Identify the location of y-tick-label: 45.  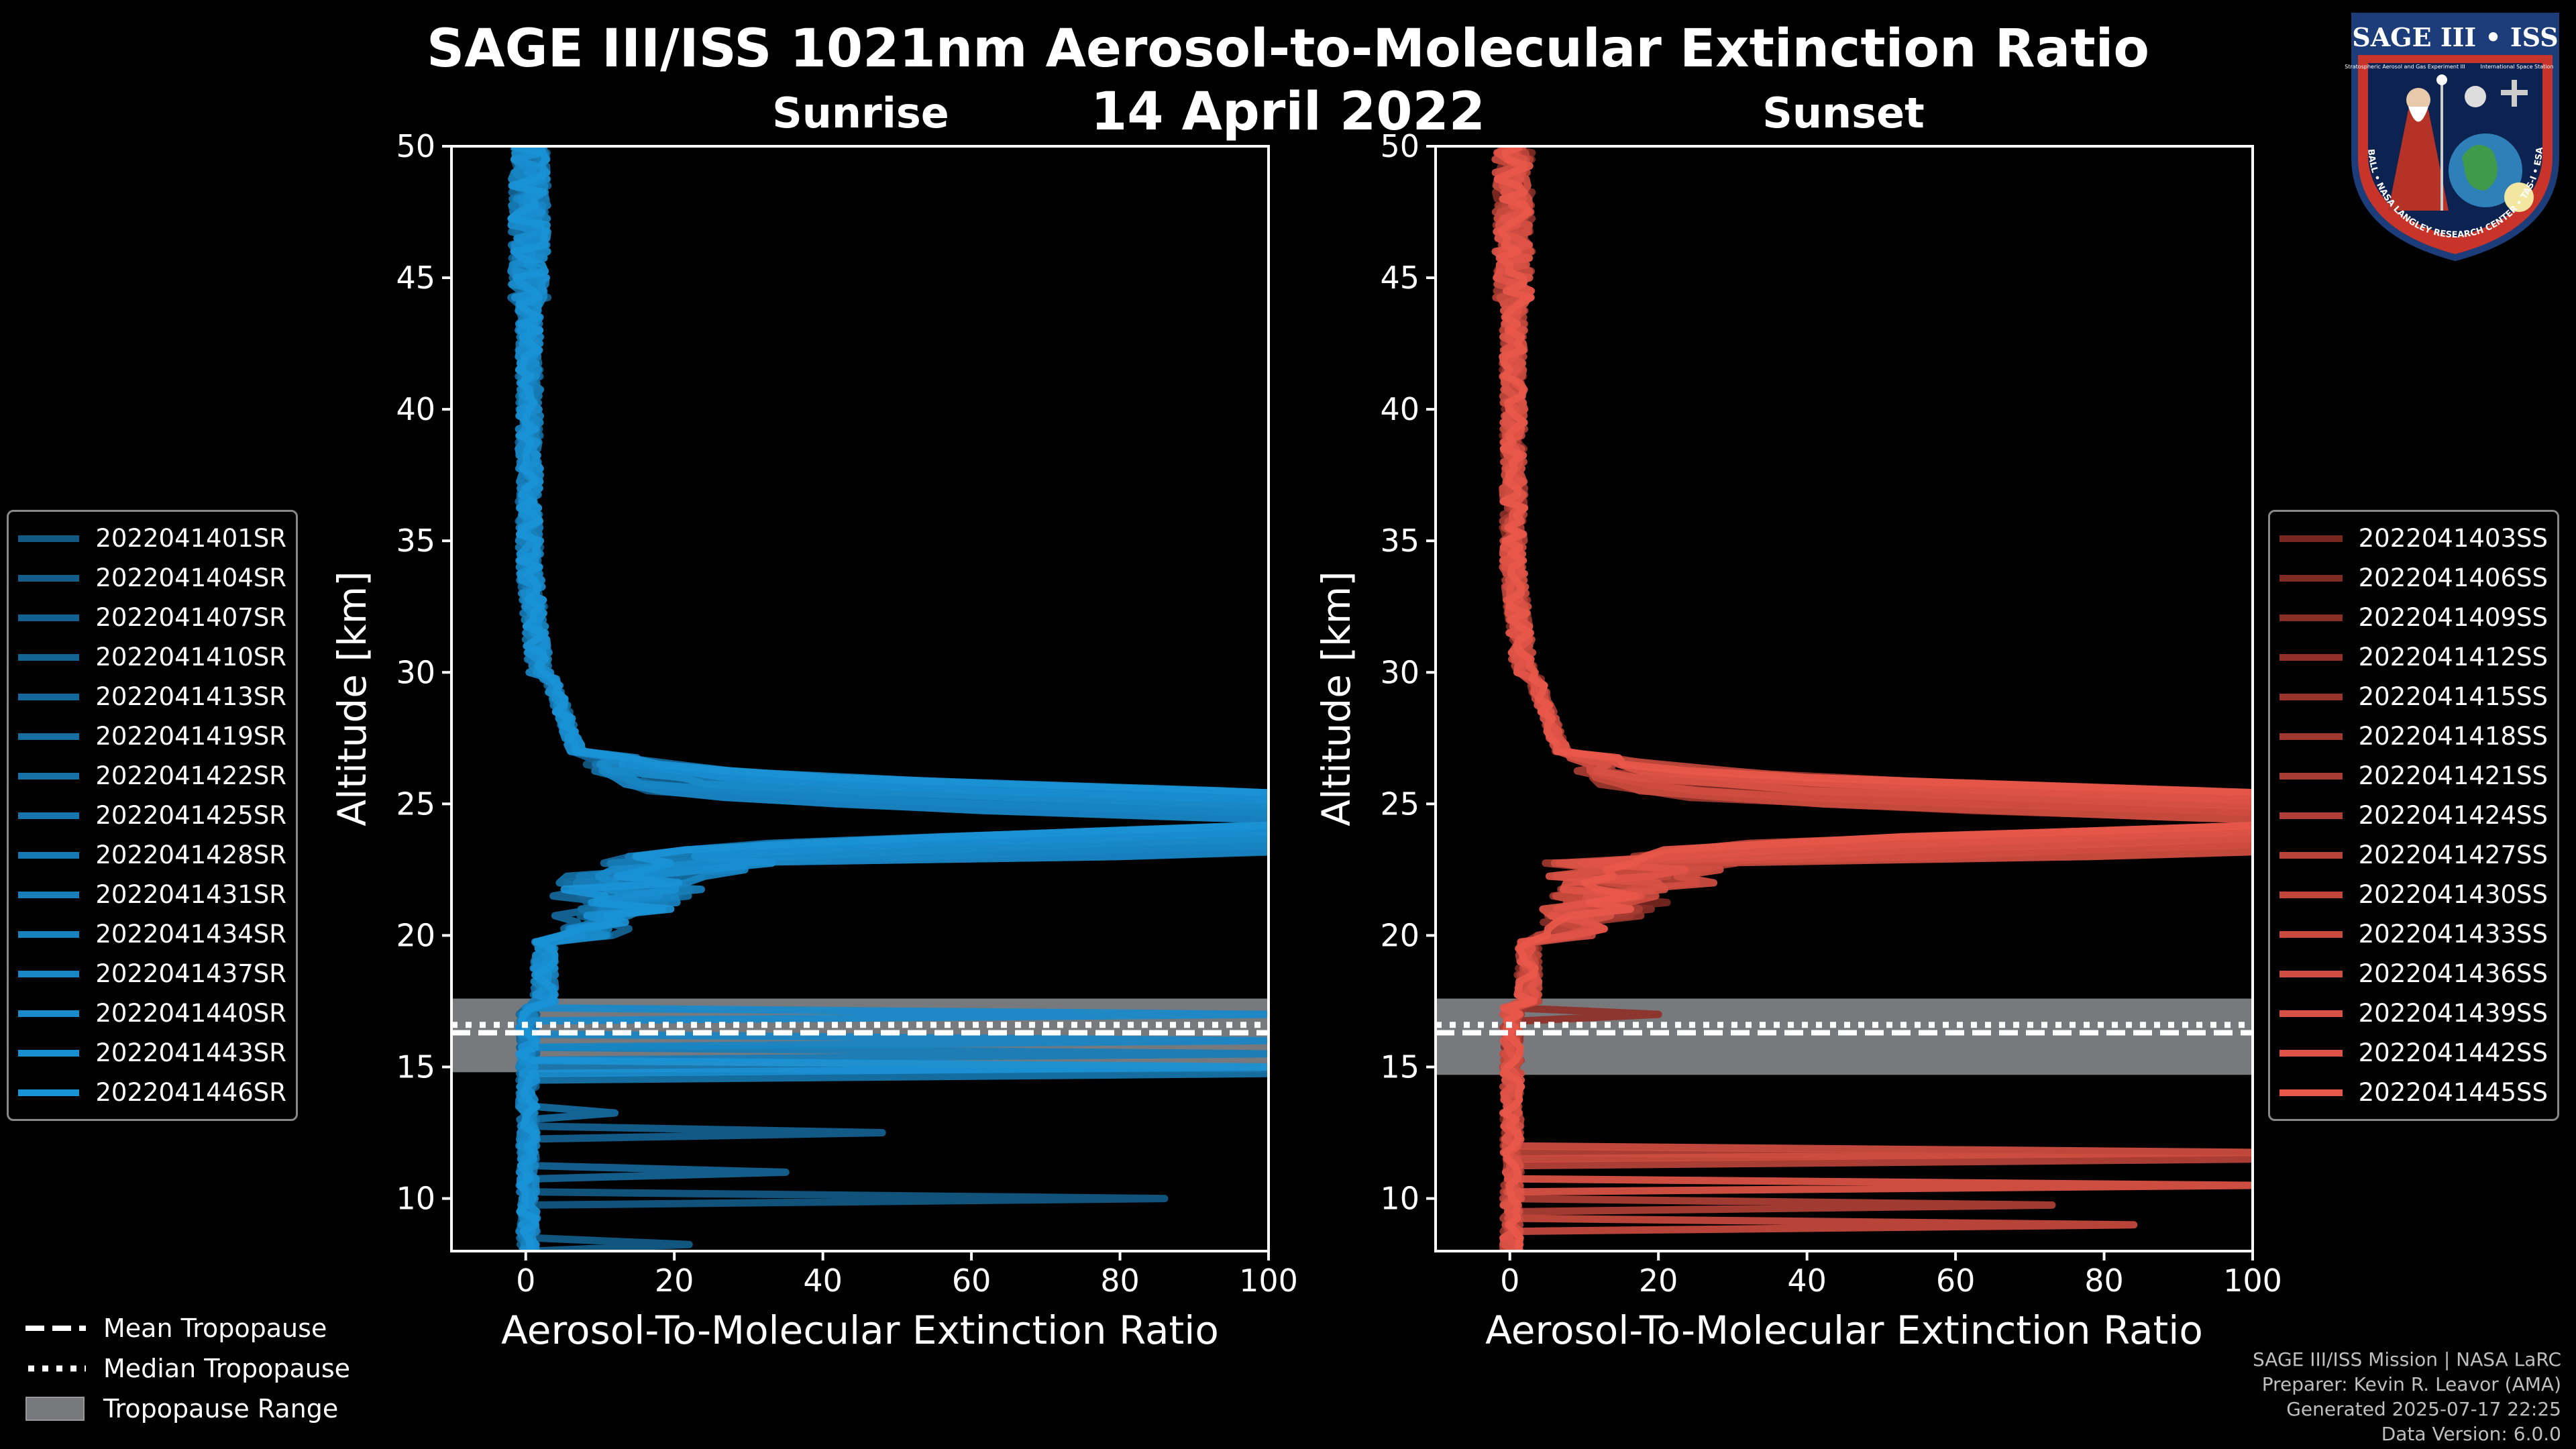
(1399, 278).